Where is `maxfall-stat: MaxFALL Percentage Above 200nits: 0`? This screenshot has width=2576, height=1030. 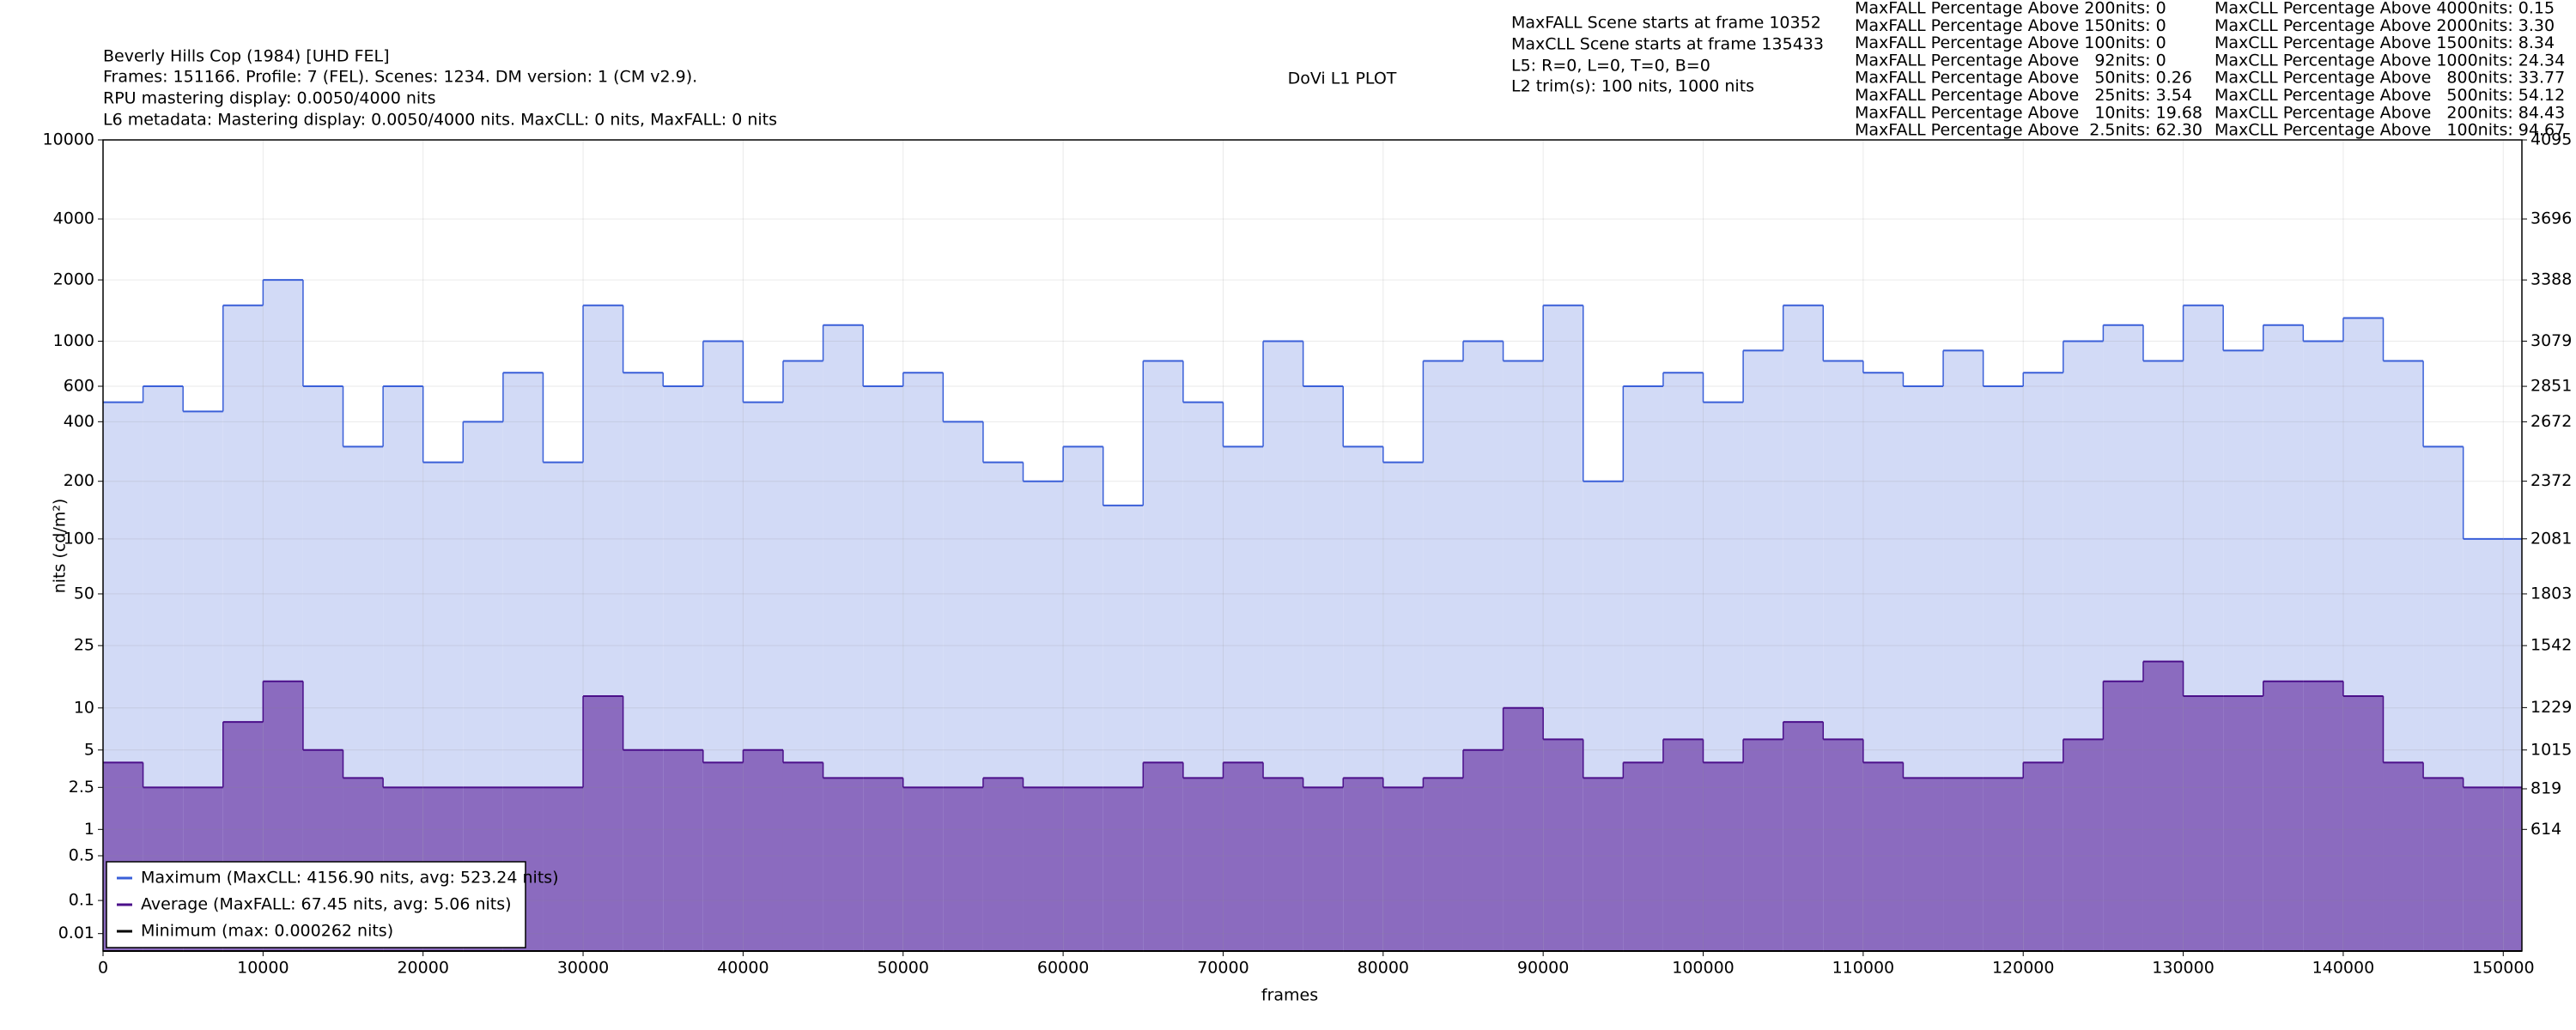 maxfall-stat: MaxFALL Percentage Above 200nits: 0 is located at coordinates (2011, 9).